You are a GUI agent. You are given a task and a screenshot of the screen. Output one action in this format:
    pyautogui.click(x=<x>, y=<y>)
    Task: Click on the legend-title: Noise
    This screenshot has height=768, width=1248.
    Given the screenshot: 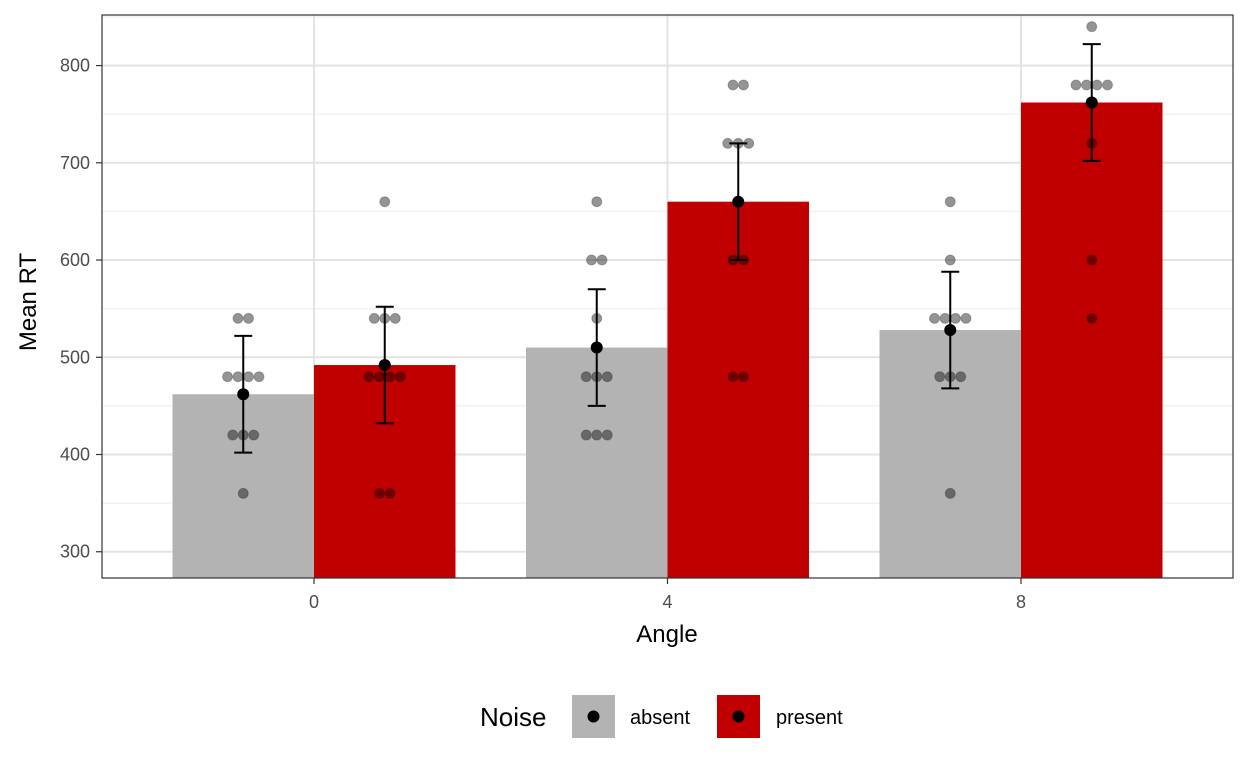 What is the action you would take?
    pyautogui.click(x=513, y=717)
    